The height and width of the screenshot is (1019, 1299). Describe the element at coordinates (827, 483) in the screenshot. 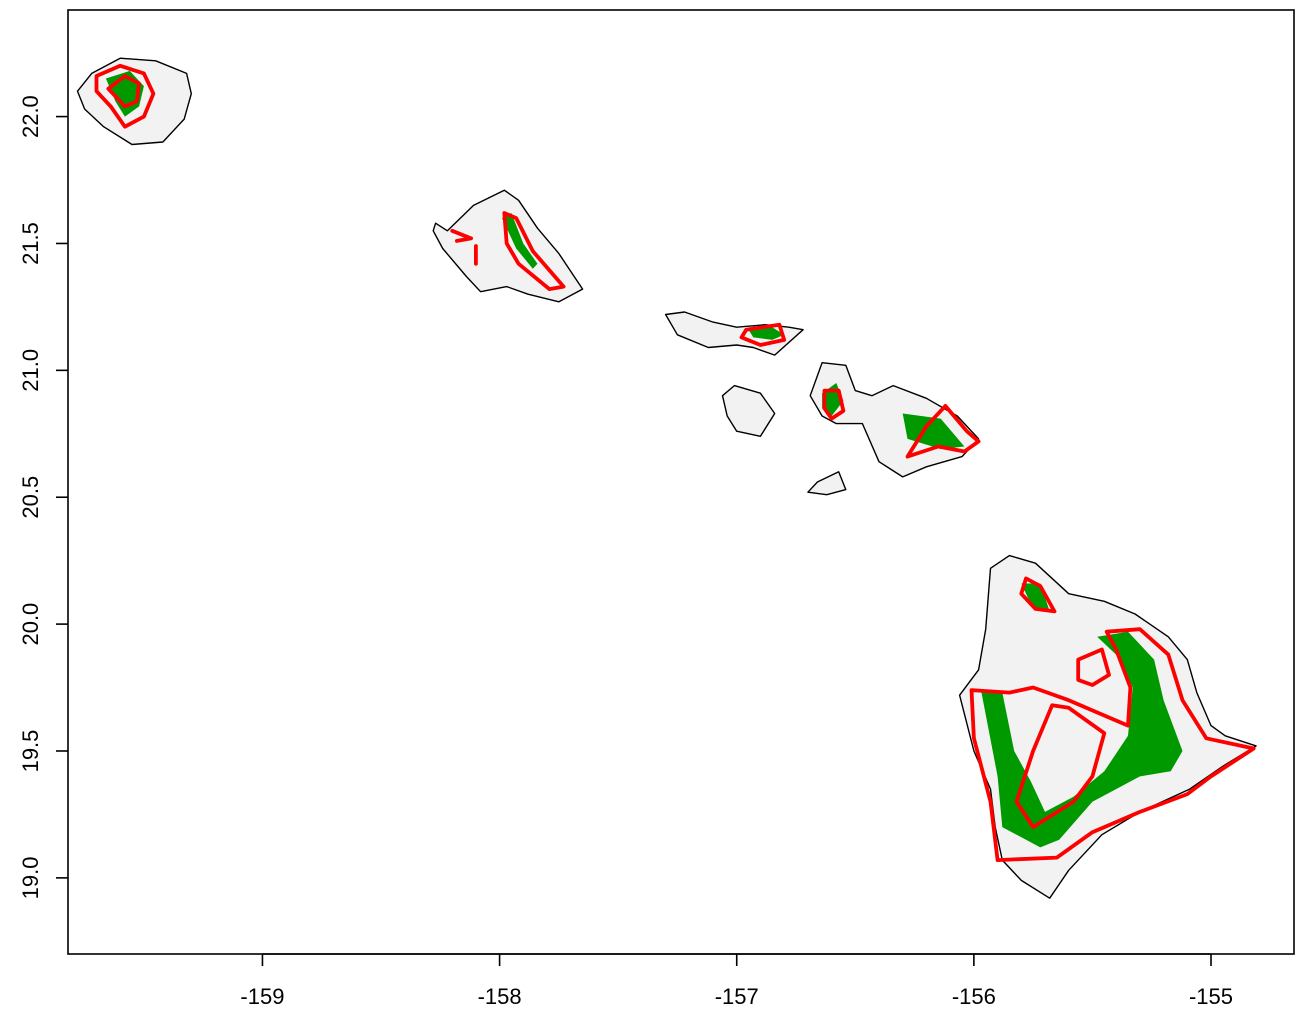

I see `kahoolawe-island` at that location.